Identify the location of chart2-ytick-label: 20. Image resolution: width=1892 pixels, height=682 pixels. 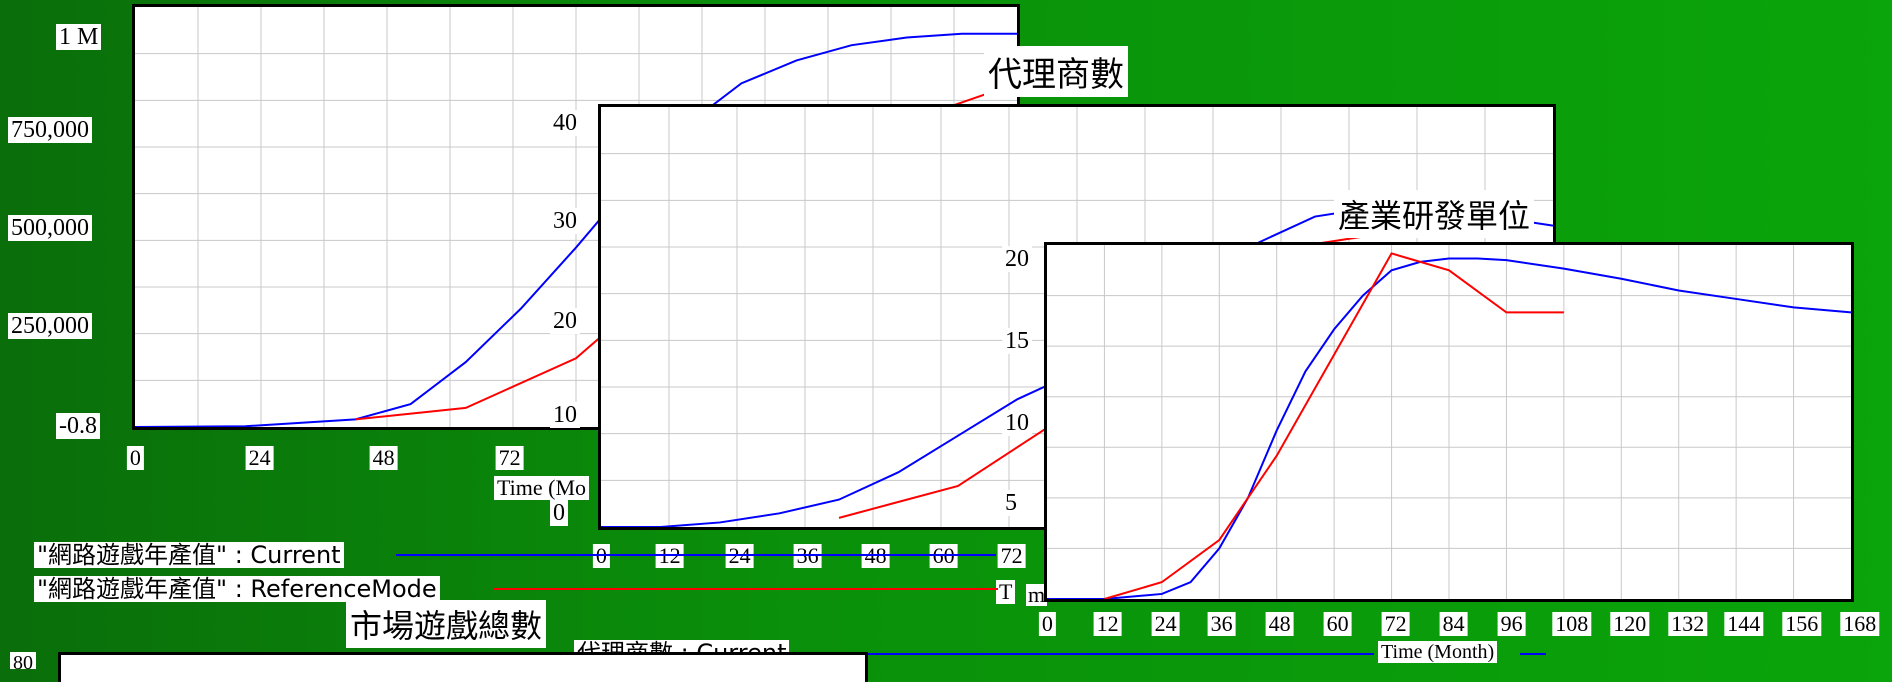
(565, 321).